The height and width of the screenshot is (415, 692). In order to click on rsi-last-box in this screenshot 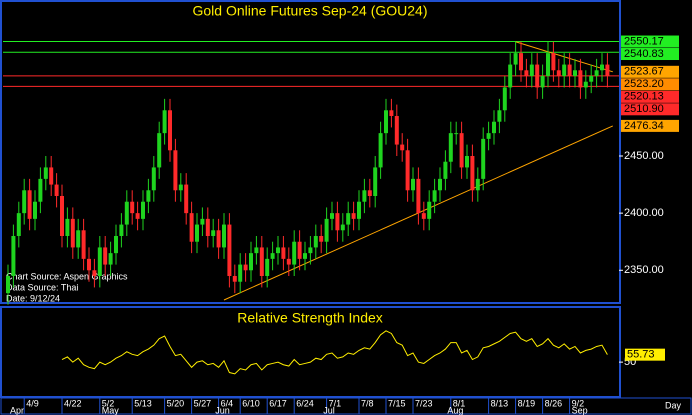, I will do `click(645, 354)`.